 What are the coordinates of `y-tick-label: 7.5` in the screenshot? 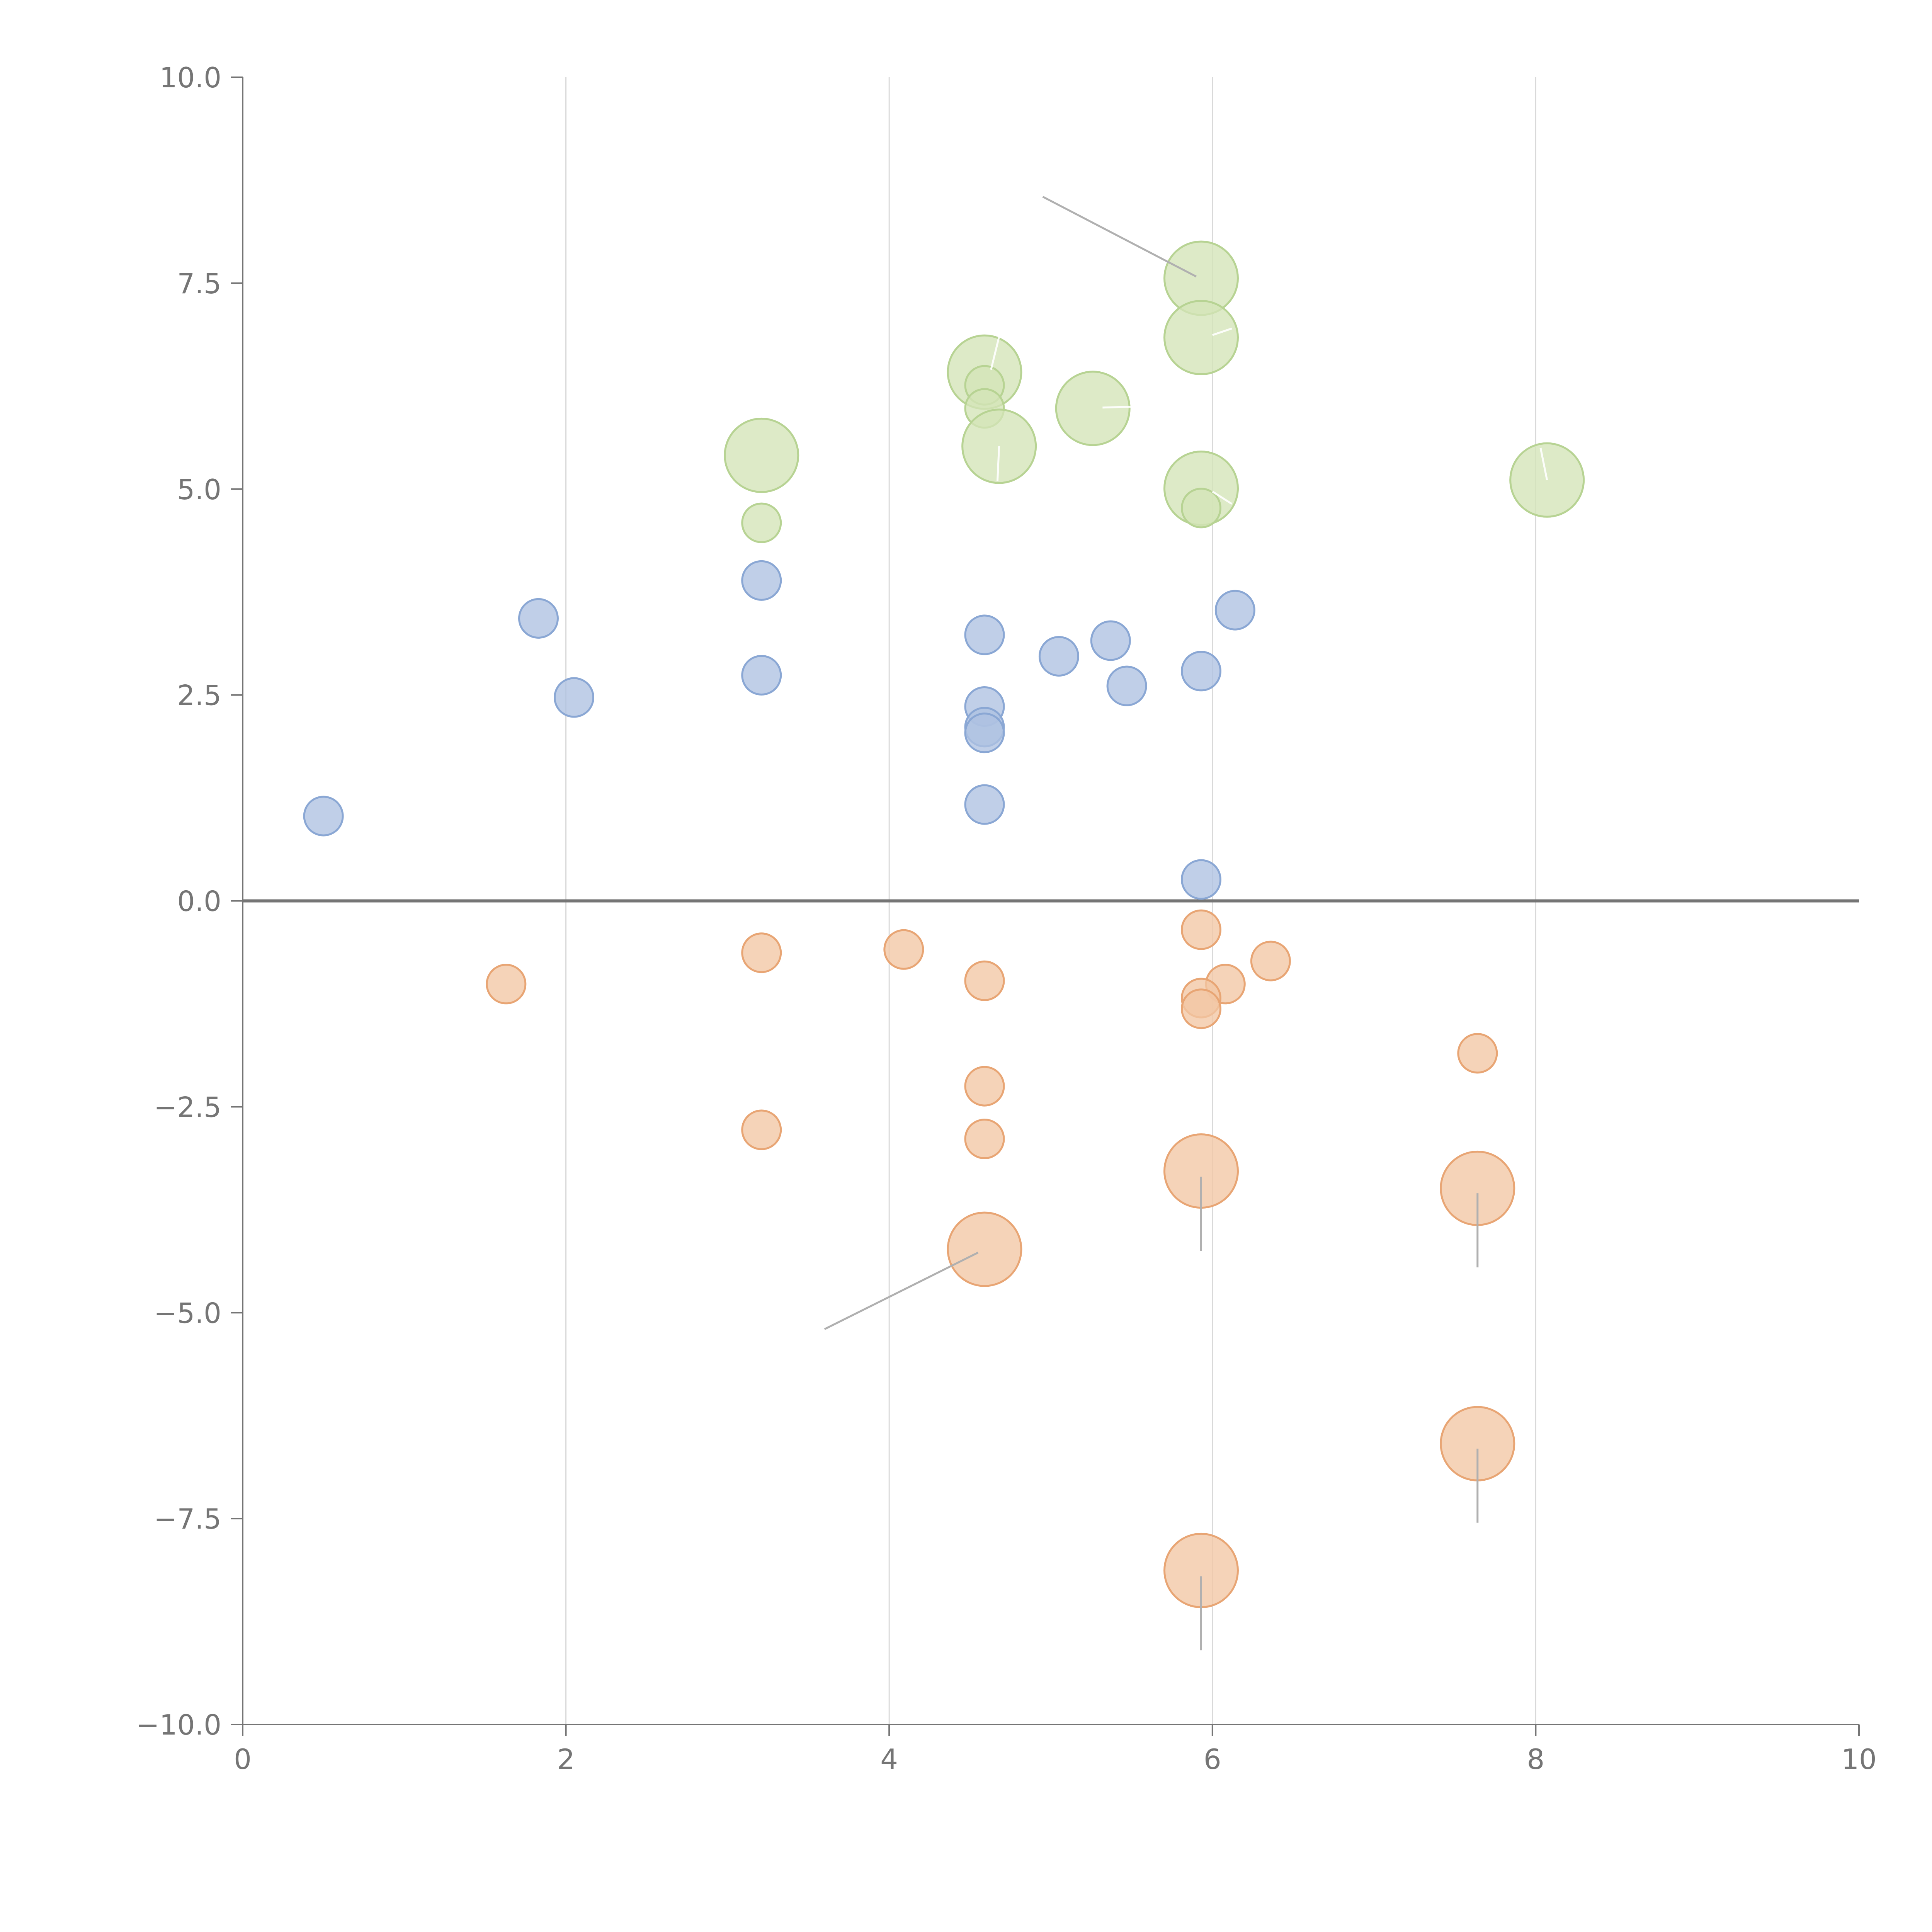 It's located at (199, 284).